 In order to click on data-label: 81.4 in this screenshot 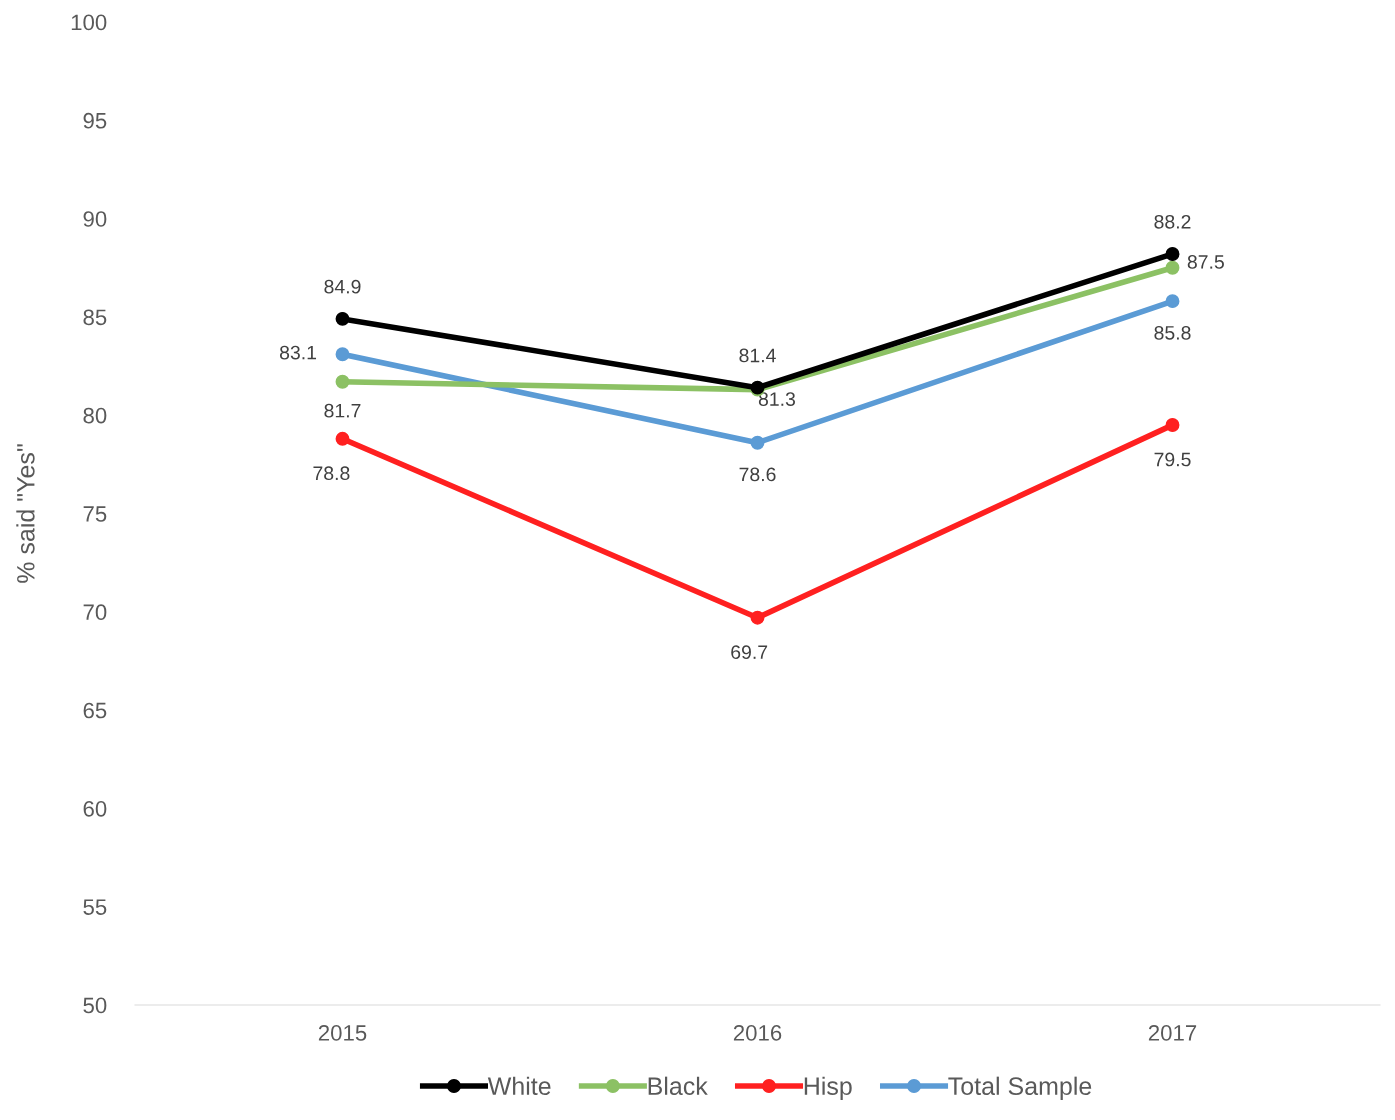, I will do `click(757, 355)`.